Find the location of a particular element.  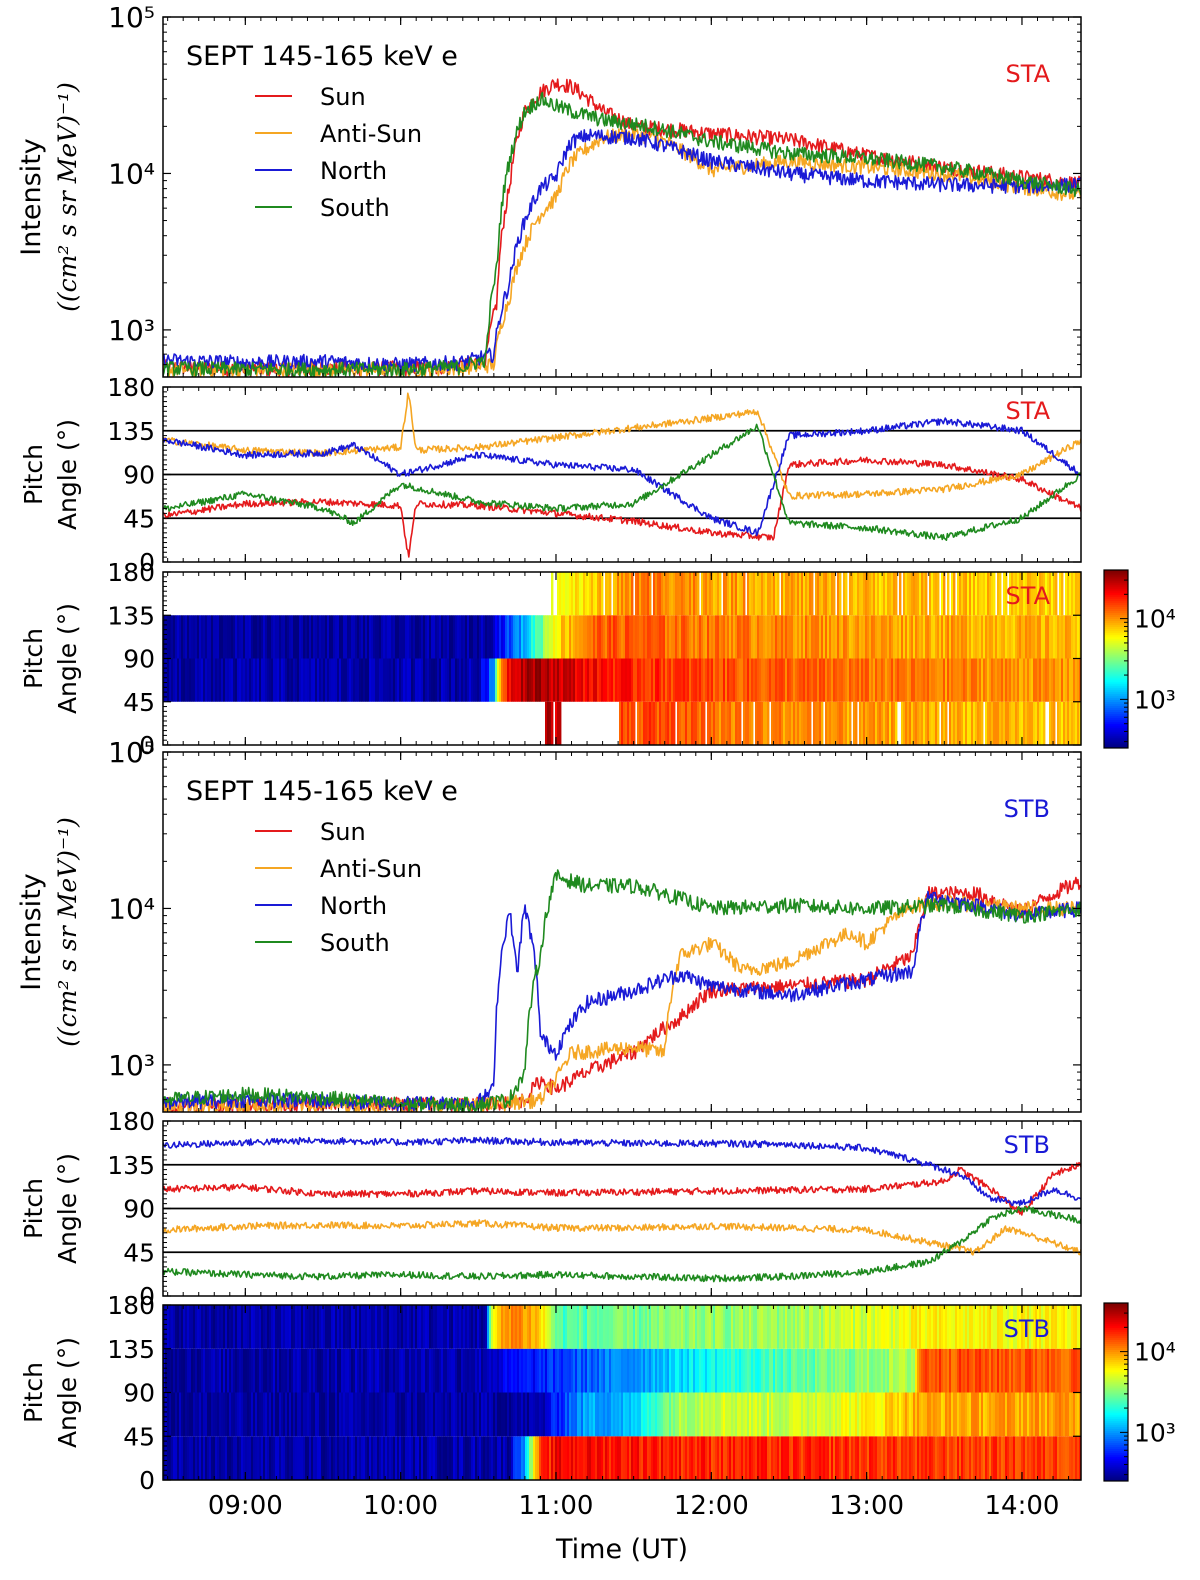

stb-pitch-plot-area is located at coordinates (622, 1209).